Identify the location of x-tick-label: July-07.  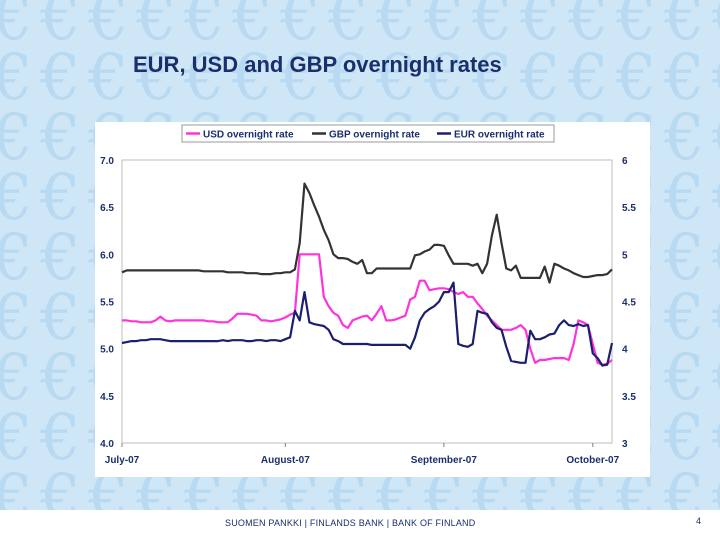
(122, 460).